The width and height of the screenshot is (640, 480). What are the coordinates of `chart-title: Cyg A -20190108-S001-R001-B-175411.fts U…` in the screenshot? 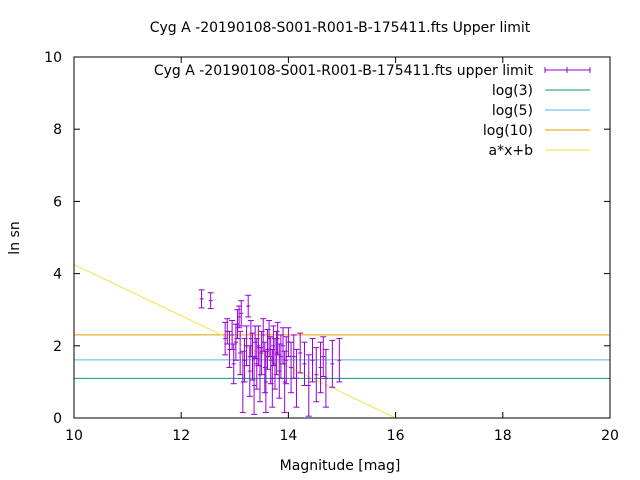 It's located at (340, 28).